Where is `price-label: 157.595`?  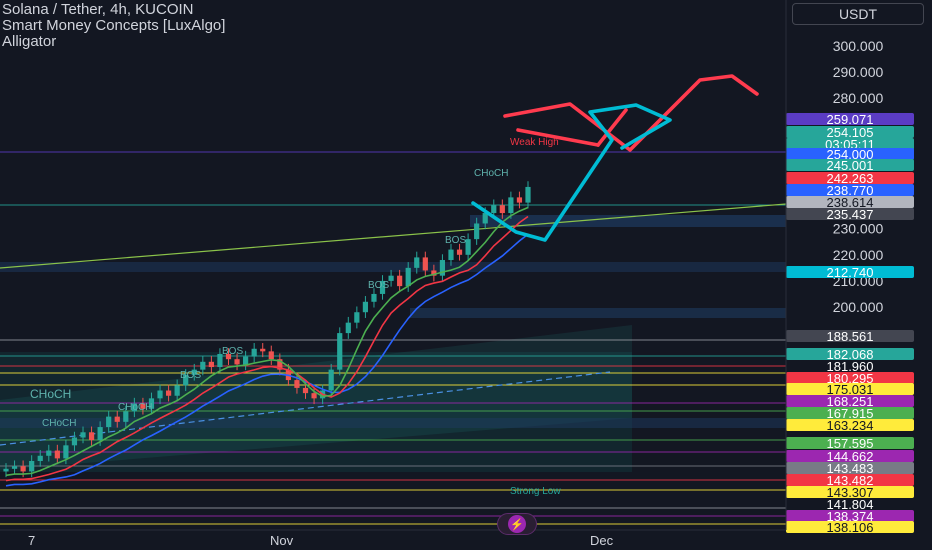 price-label: 157.595 is located at coordinates (850, 443).